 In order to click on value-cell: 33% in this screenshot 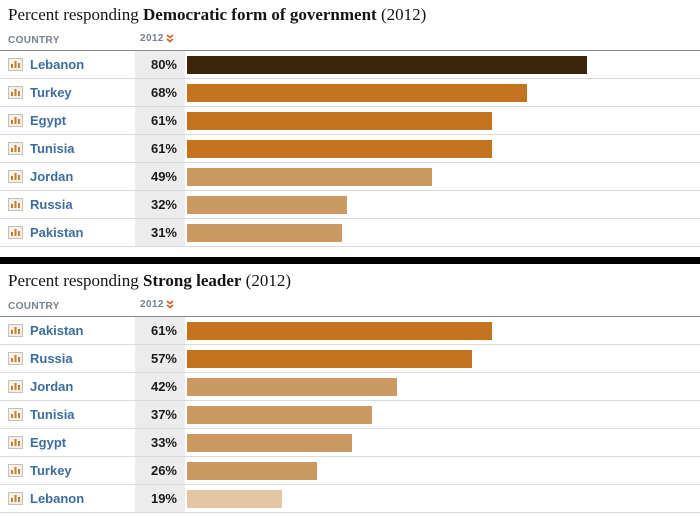, I will do `click(160, 442)`.